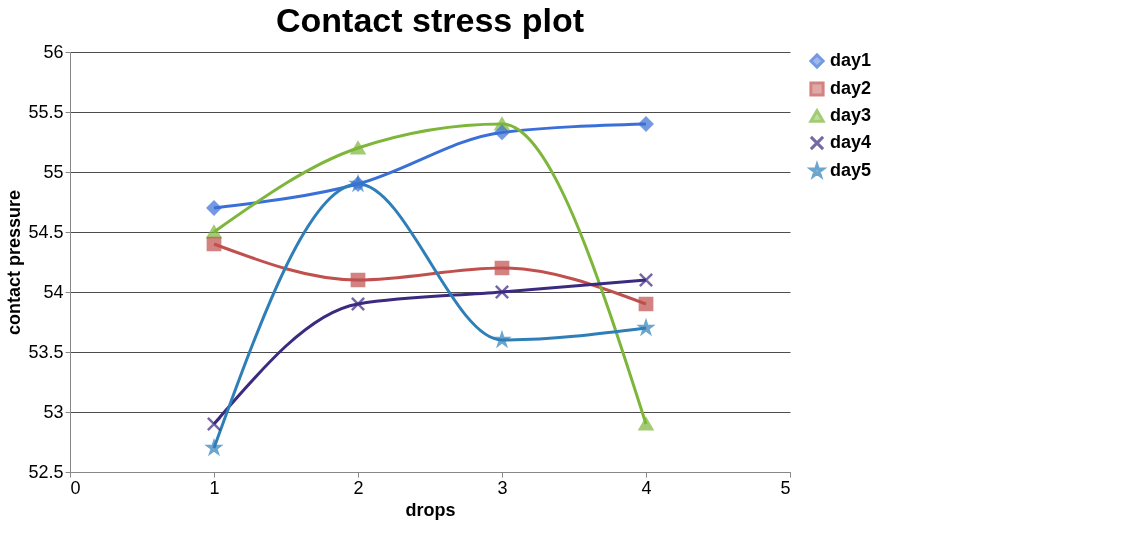 The height and width of the screenshot is (549, 1121). What do you see at coordinates (851, 170) in the screenshot?
I see `legend-label: day5` at bounding box center [851, 170].